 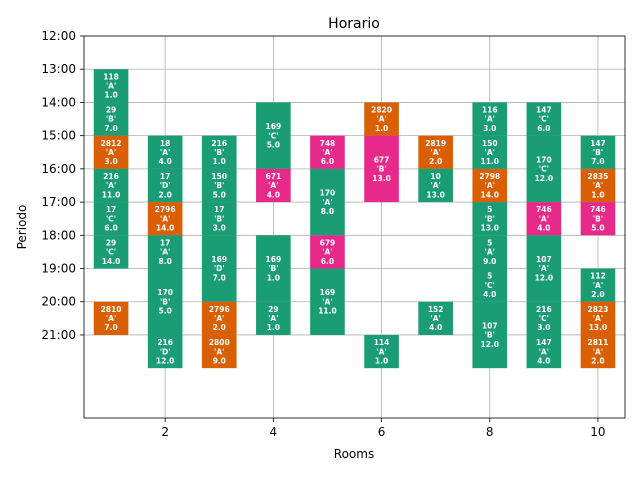 What do you see at coordinates (383, 428) in the screenshot?
I see `x-tick-labels: 2 4 6 8 10` at bounding box center [383, 428].